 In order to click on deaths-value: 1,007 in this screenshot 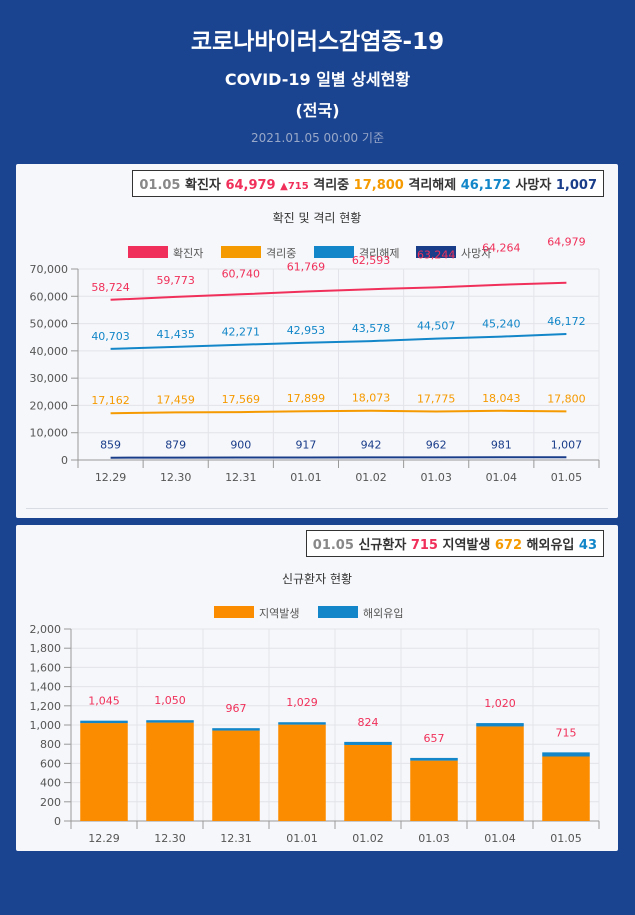, I will do `click(576, 185)`.